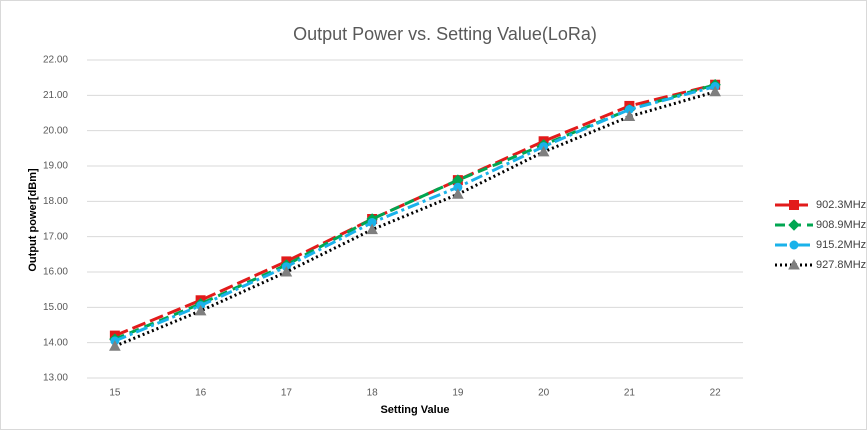  What do you see at coordinates (458, 393) in the screenshot?
I see `x-tick-label: 19` at bounding box center [458, 393].